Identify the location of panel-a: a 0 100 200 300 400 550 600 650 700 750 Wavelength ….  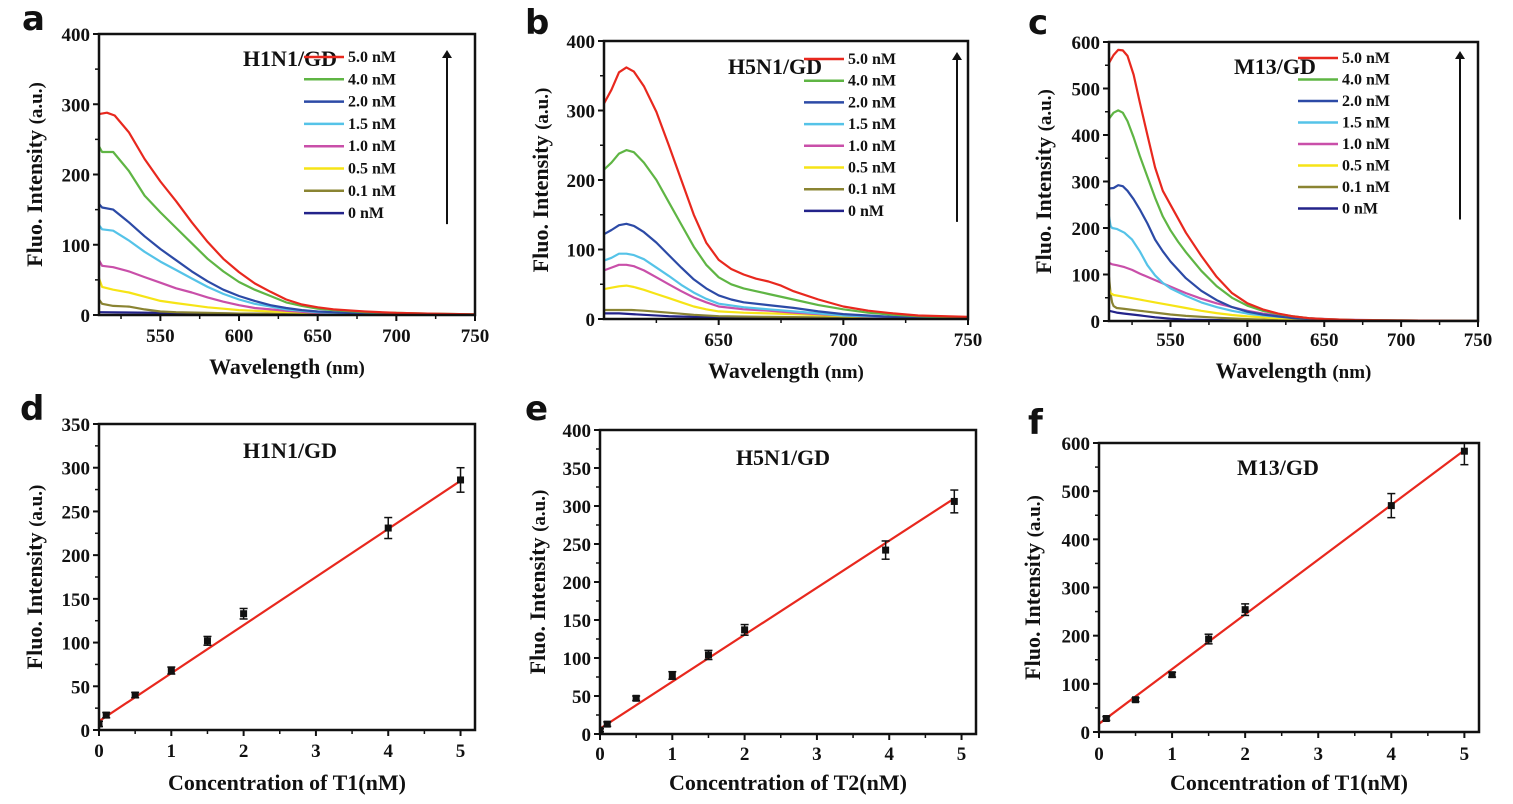
(255, 189).